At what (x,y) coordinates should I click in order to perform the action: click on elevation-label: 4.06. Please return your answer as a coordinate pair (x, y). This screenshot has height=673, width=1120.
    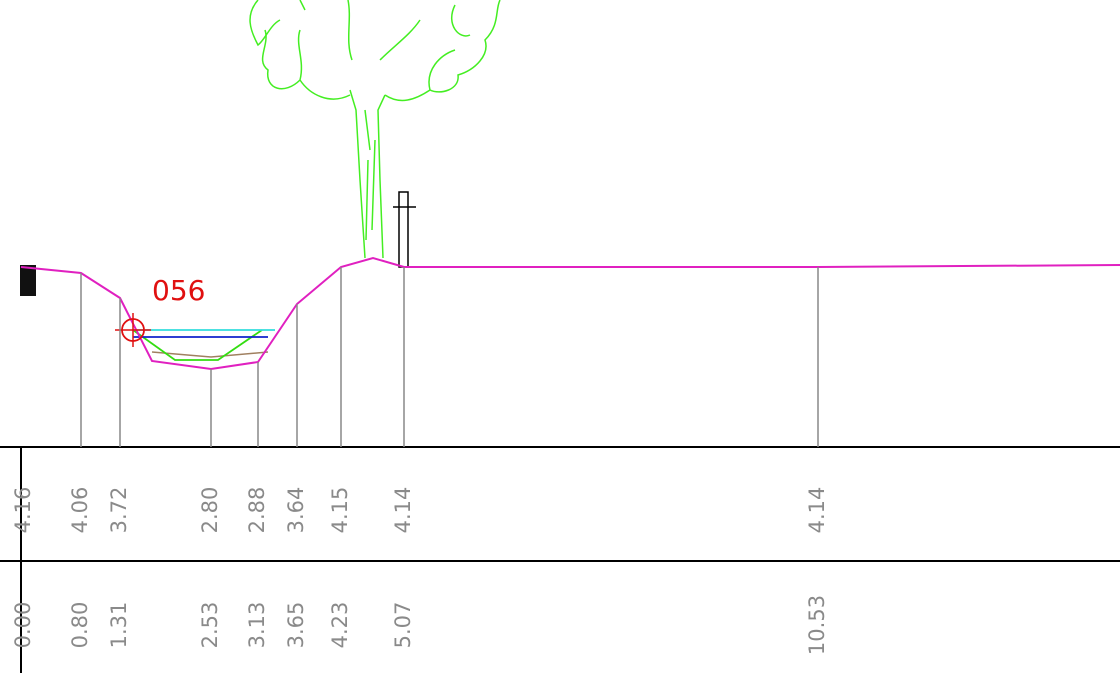
    Looking at the image, I should click on (80, 510).